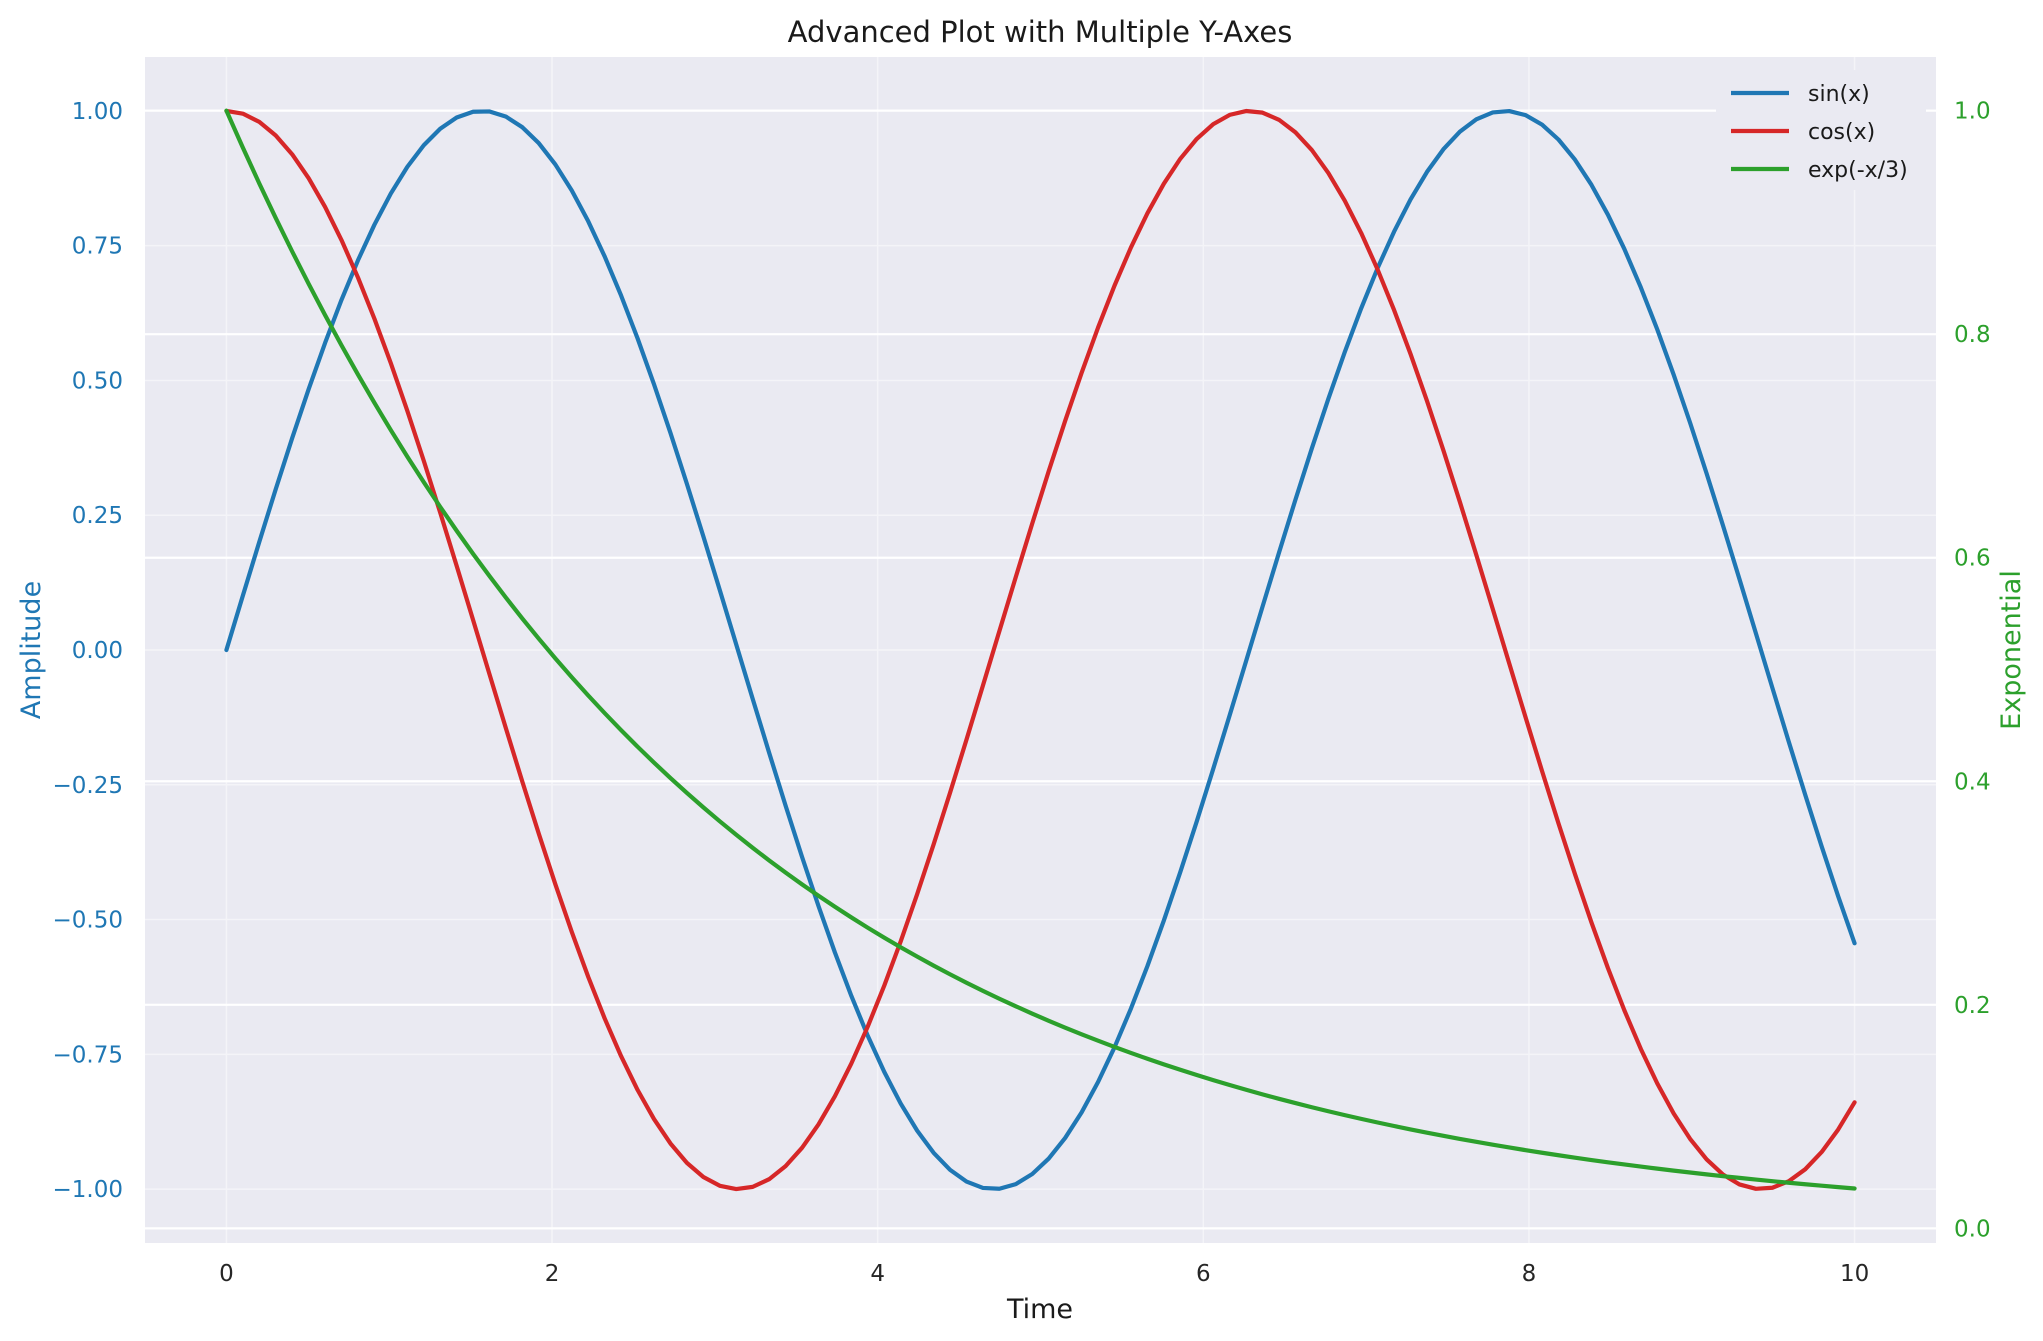  Describe the element at coordinates (1972, 112) in the screenshot. I see `y-right-tick-label: 1.0` at that location.